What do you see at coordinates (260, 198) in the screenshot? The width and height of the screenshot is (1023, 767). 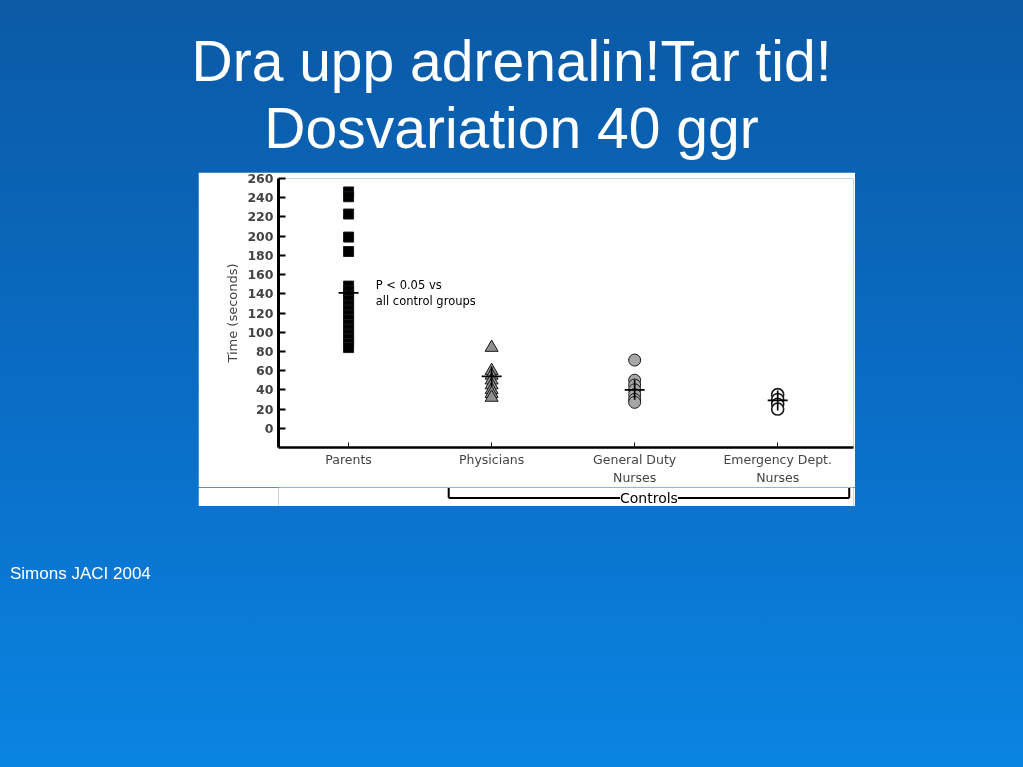 I see `y-tick-label: 240` at bounding box center [260, 198].